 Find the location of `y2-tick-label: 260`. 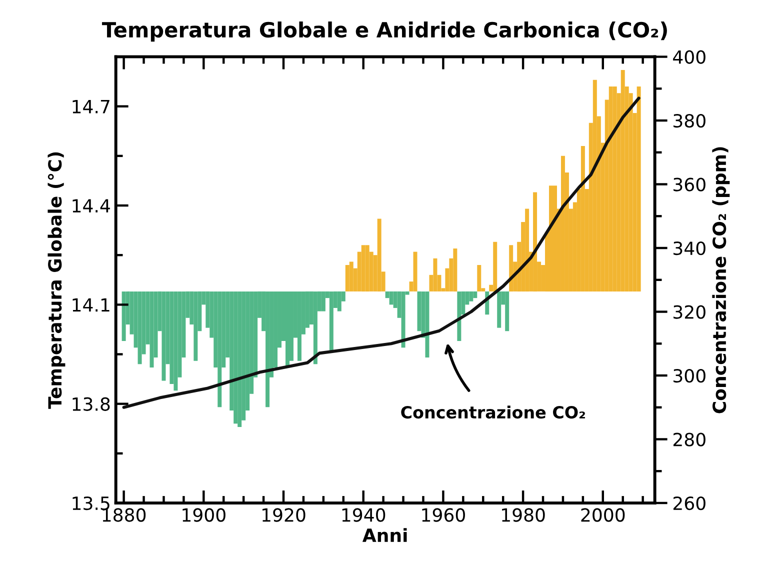

y2-tick-label: 260 is located at coordinates (689, 503).